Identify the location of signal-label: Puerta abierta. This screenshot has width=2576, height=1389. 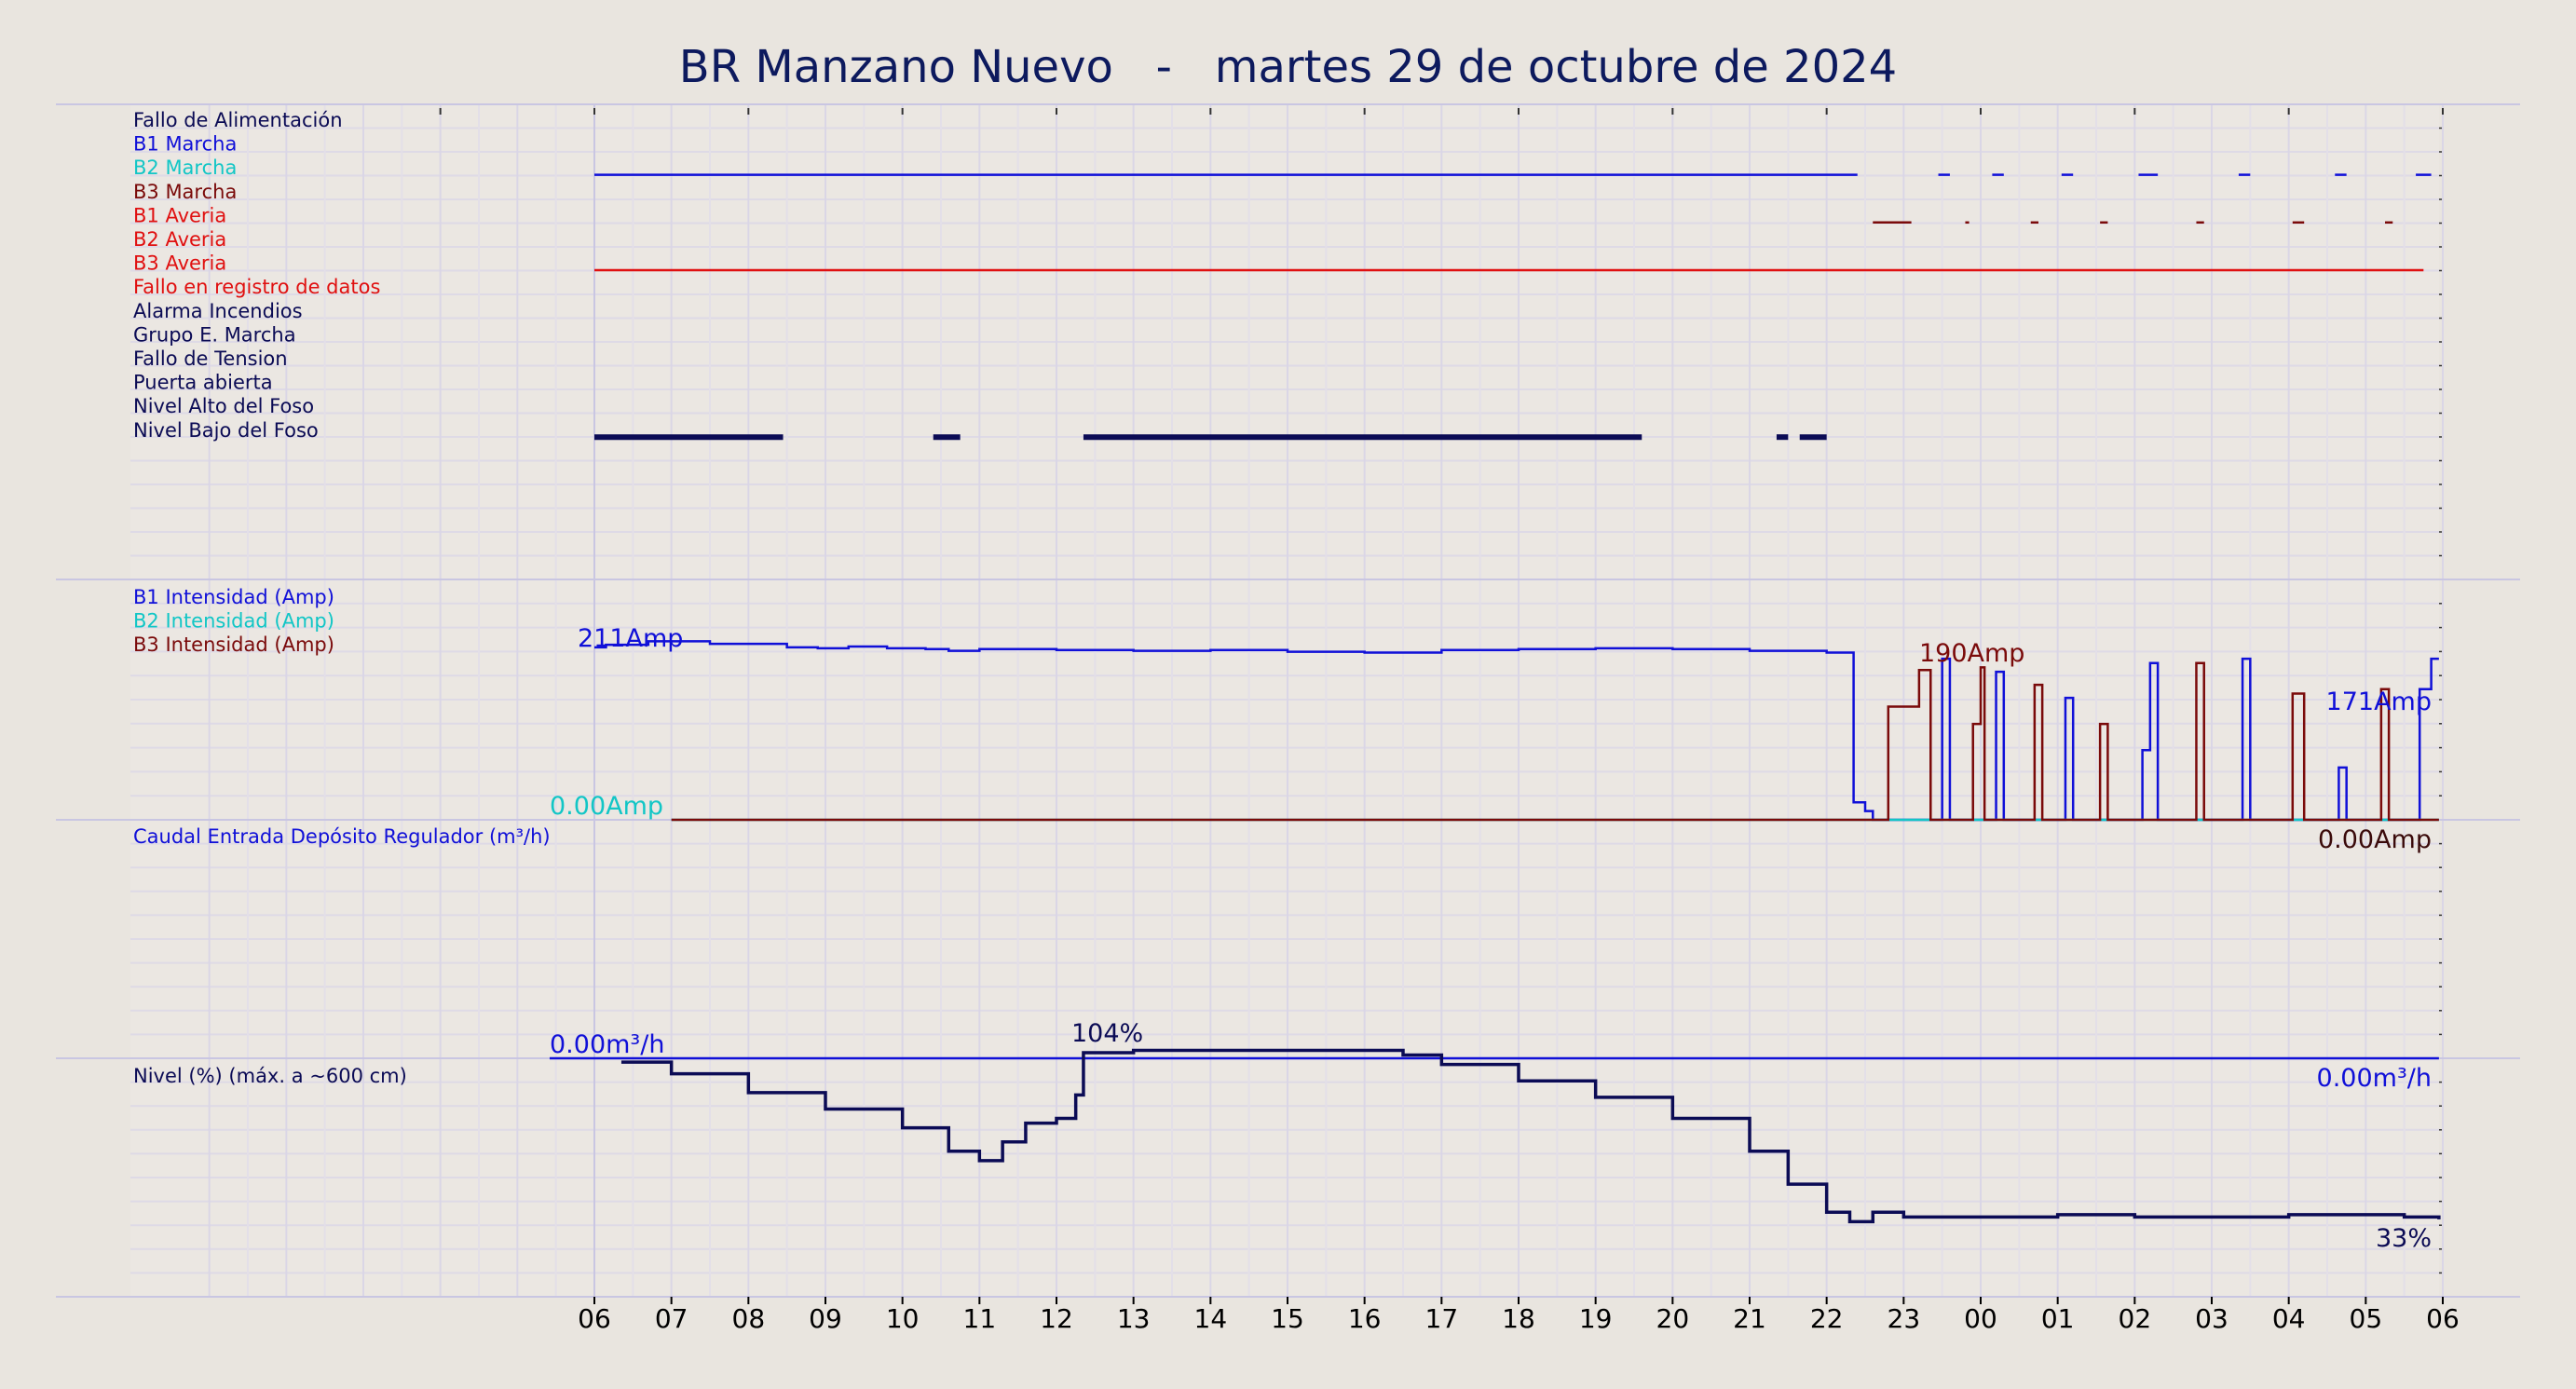
(203, 383).